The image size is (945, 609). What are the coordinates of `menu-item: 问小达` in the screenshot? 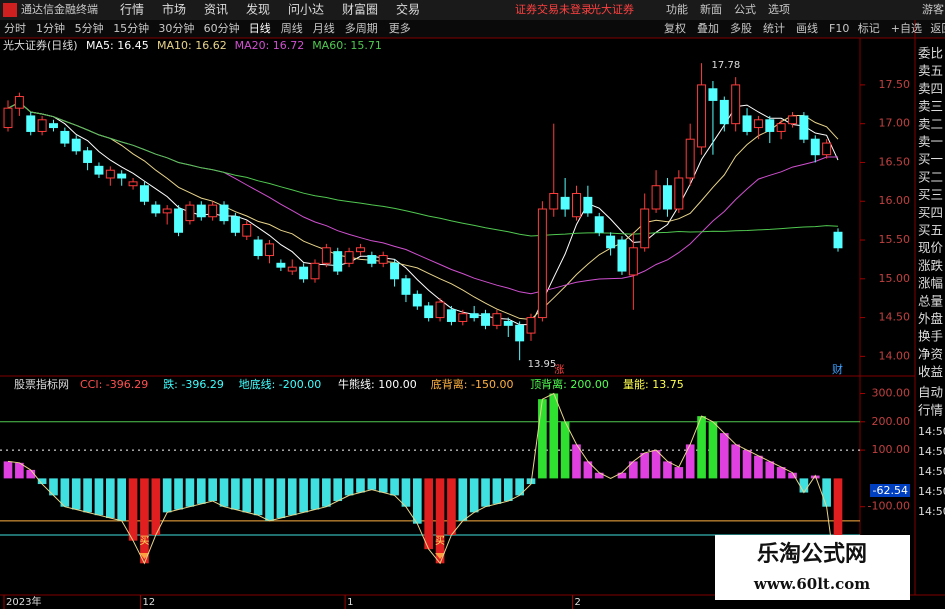 It's located at (306, 10).